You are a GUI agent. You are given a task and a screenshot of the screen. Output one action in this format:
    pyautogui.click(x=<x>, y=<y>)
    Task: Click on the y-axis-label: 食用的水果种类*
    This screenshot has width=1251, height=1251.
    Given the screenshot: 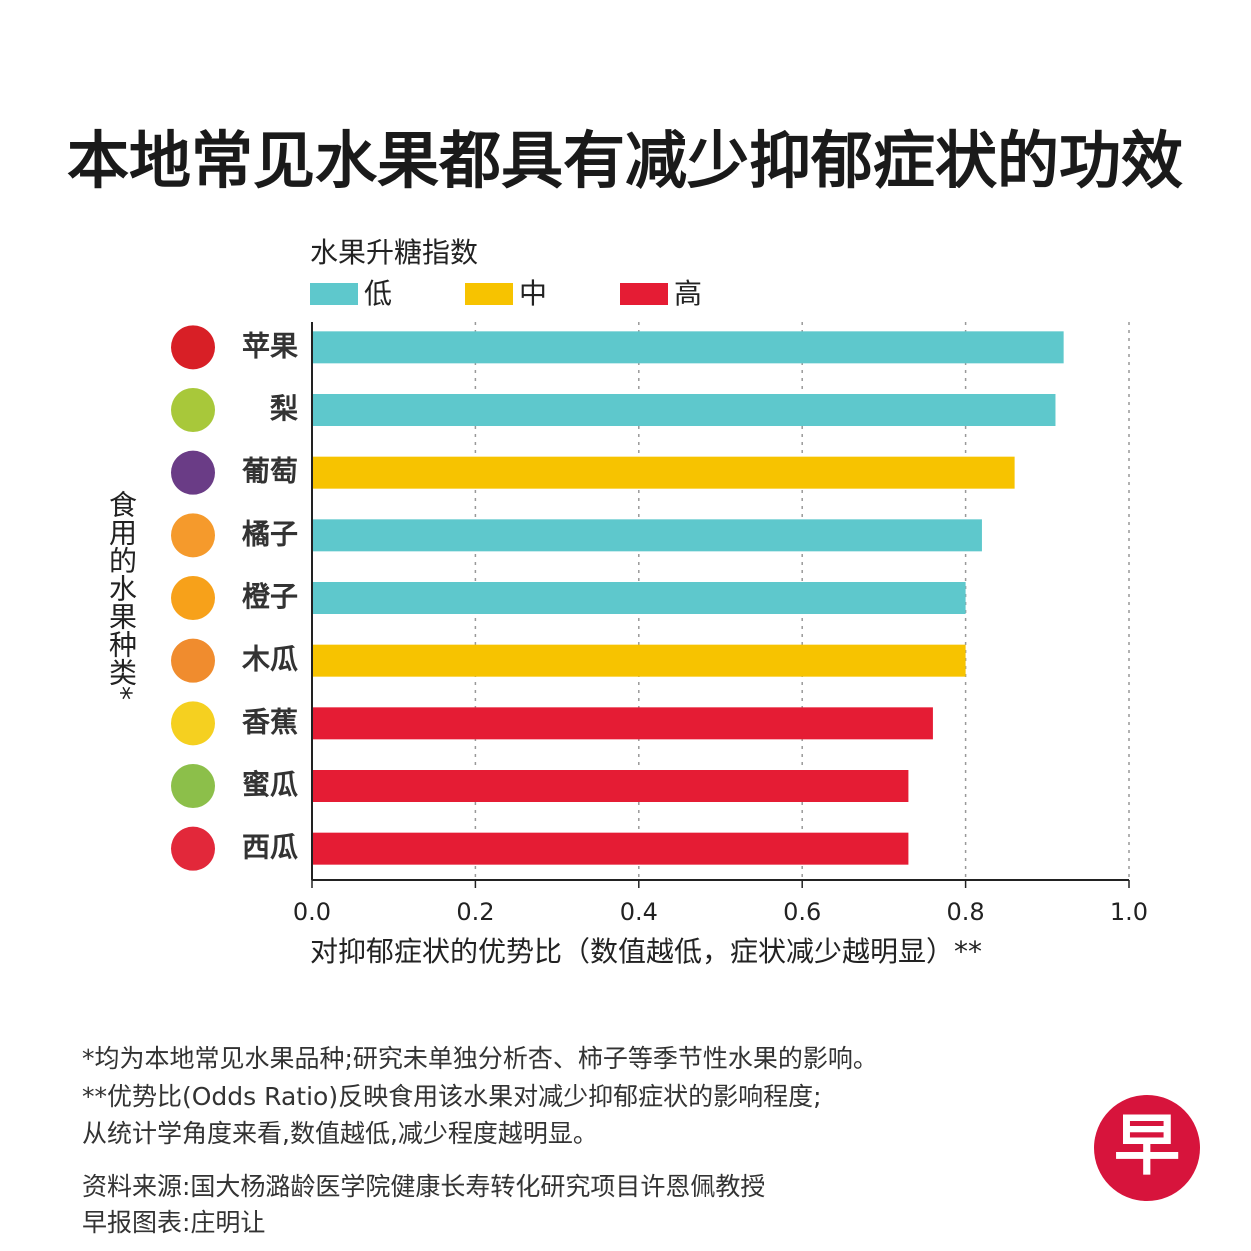 What is the action you would take?
    pyautogui.click(x=121, y=595)
    